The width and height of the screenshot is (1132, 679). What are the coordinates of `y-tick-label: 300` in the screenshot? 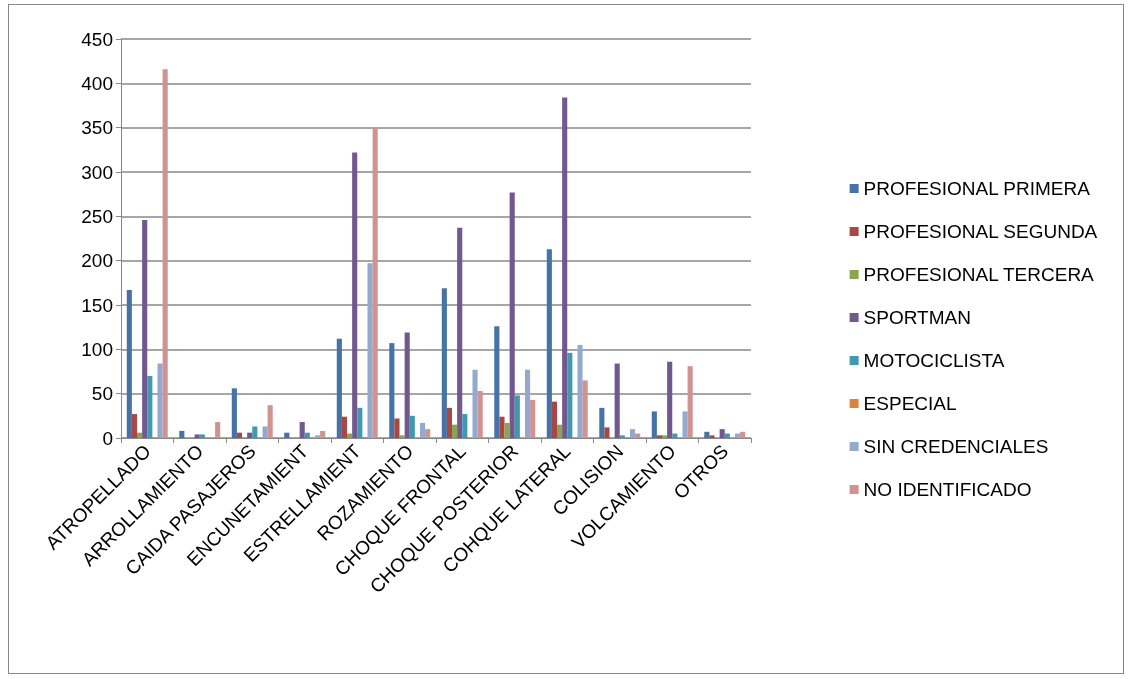 It's located at (97, 172).